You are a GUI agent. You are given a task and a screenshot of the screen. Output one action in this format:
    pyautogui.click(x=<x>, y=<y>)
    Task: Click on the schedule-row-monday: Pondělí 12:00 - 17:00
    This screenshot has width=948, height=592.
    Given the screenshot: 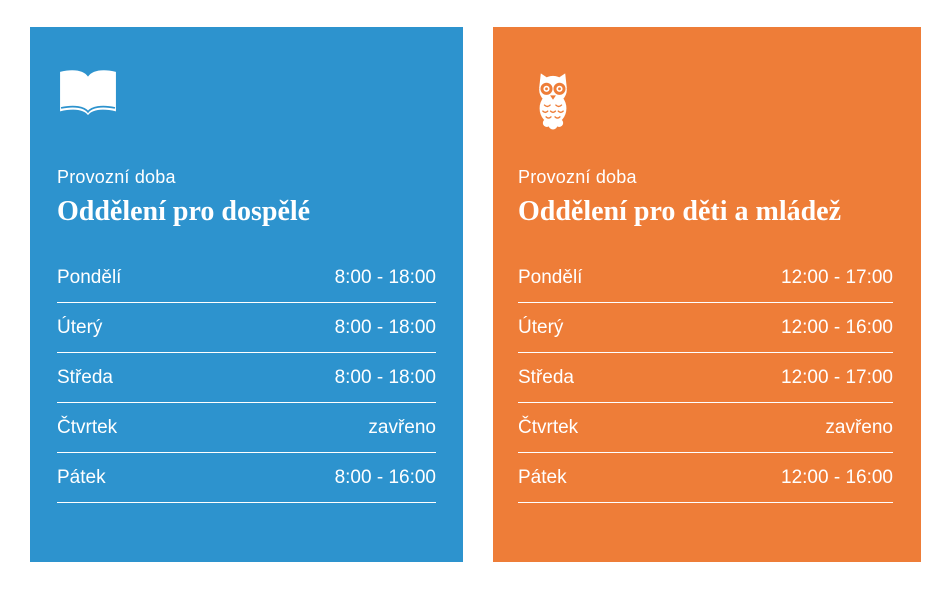 What is the action you would take?
    pyautogui.click(x=705, y=278)
    